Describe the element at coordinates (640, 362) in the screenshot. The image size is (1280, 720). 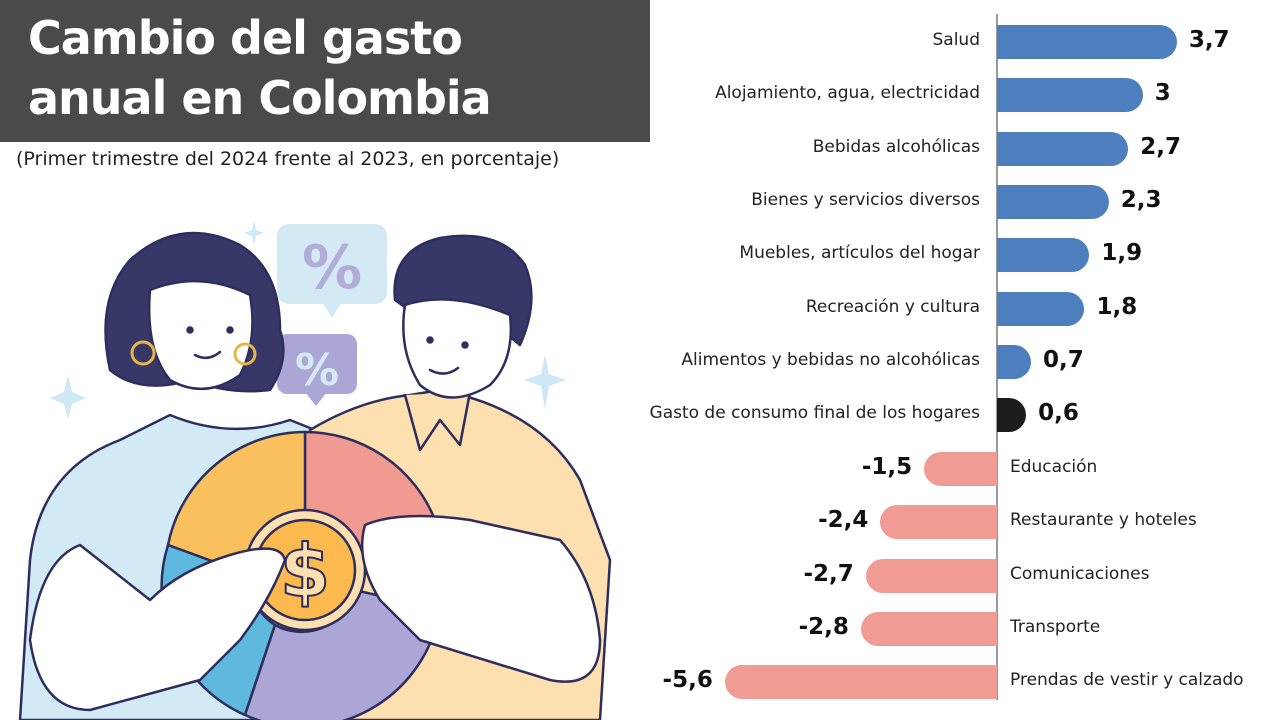
I see `bar-row: Alimentos y bebidas no alcohólicas 0,7` at that location.